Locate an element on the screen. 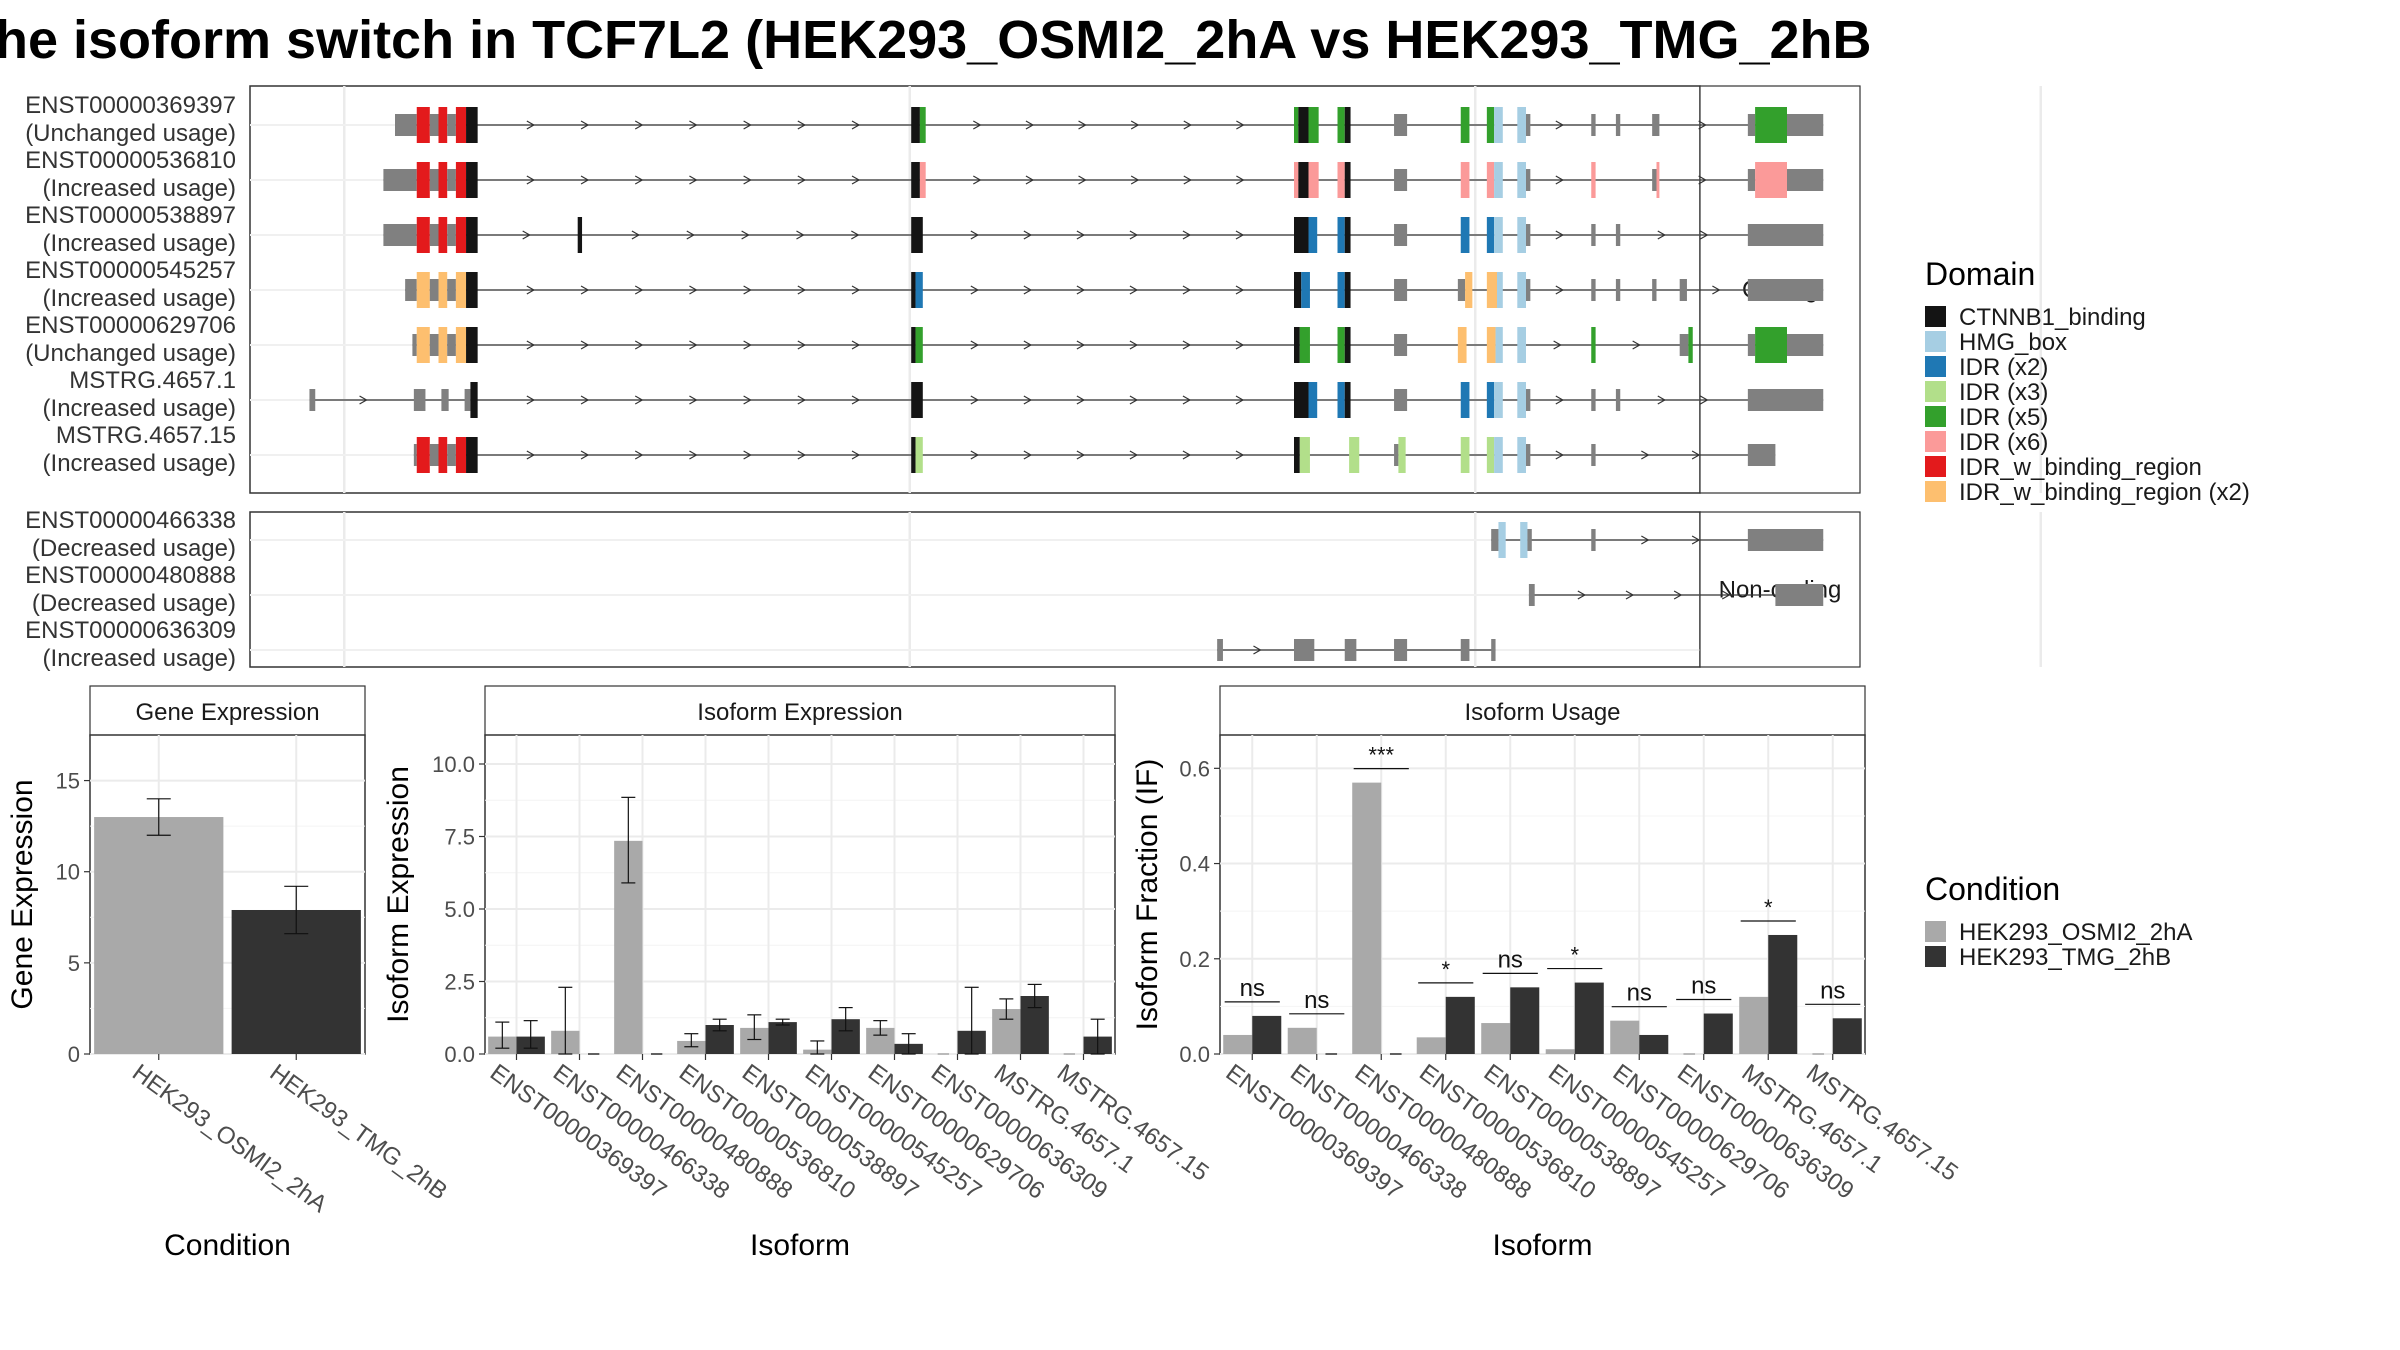 Image resolution: width=2400 pixels, height=1350 pixels. error-bar-enst00000480888-a is located at coordinates (628, 840).